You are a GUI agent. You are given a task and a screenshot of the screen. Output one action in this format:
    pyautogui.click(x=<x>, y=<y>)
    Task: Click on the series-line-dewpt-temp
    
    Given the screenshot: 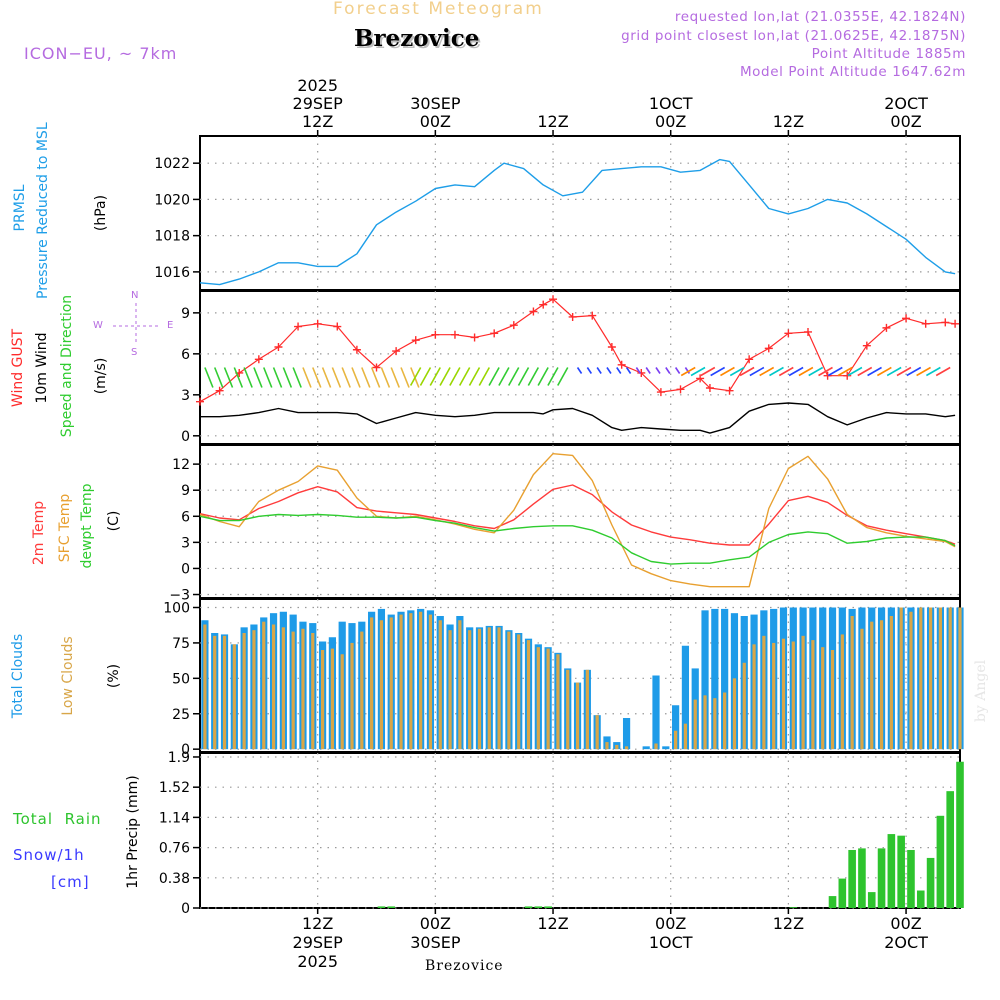 What is the action you would take?
    pyautogui.click(x=577, y=539)
    